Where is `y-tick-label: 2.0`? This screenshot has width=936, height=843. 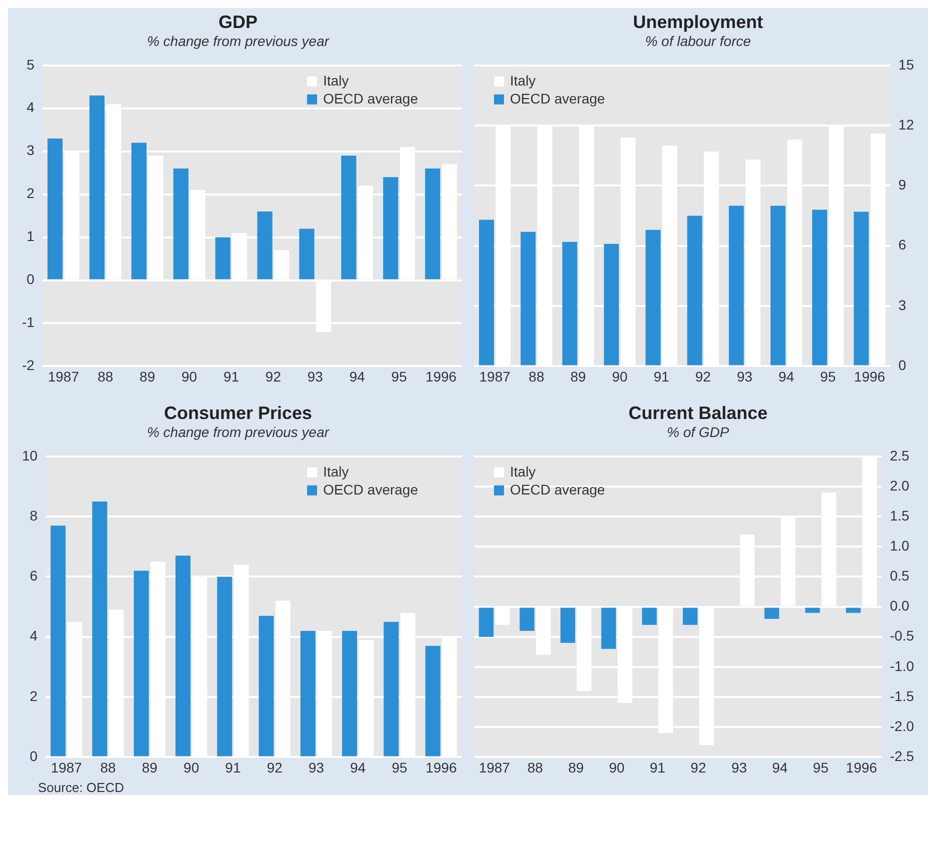
y-tick-label: 2.0 is located at coordinates (900, 485).